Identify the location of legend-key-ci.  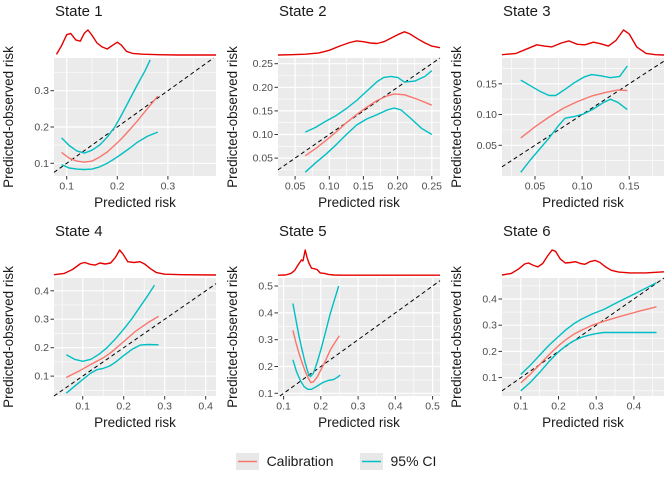
(371, 461).